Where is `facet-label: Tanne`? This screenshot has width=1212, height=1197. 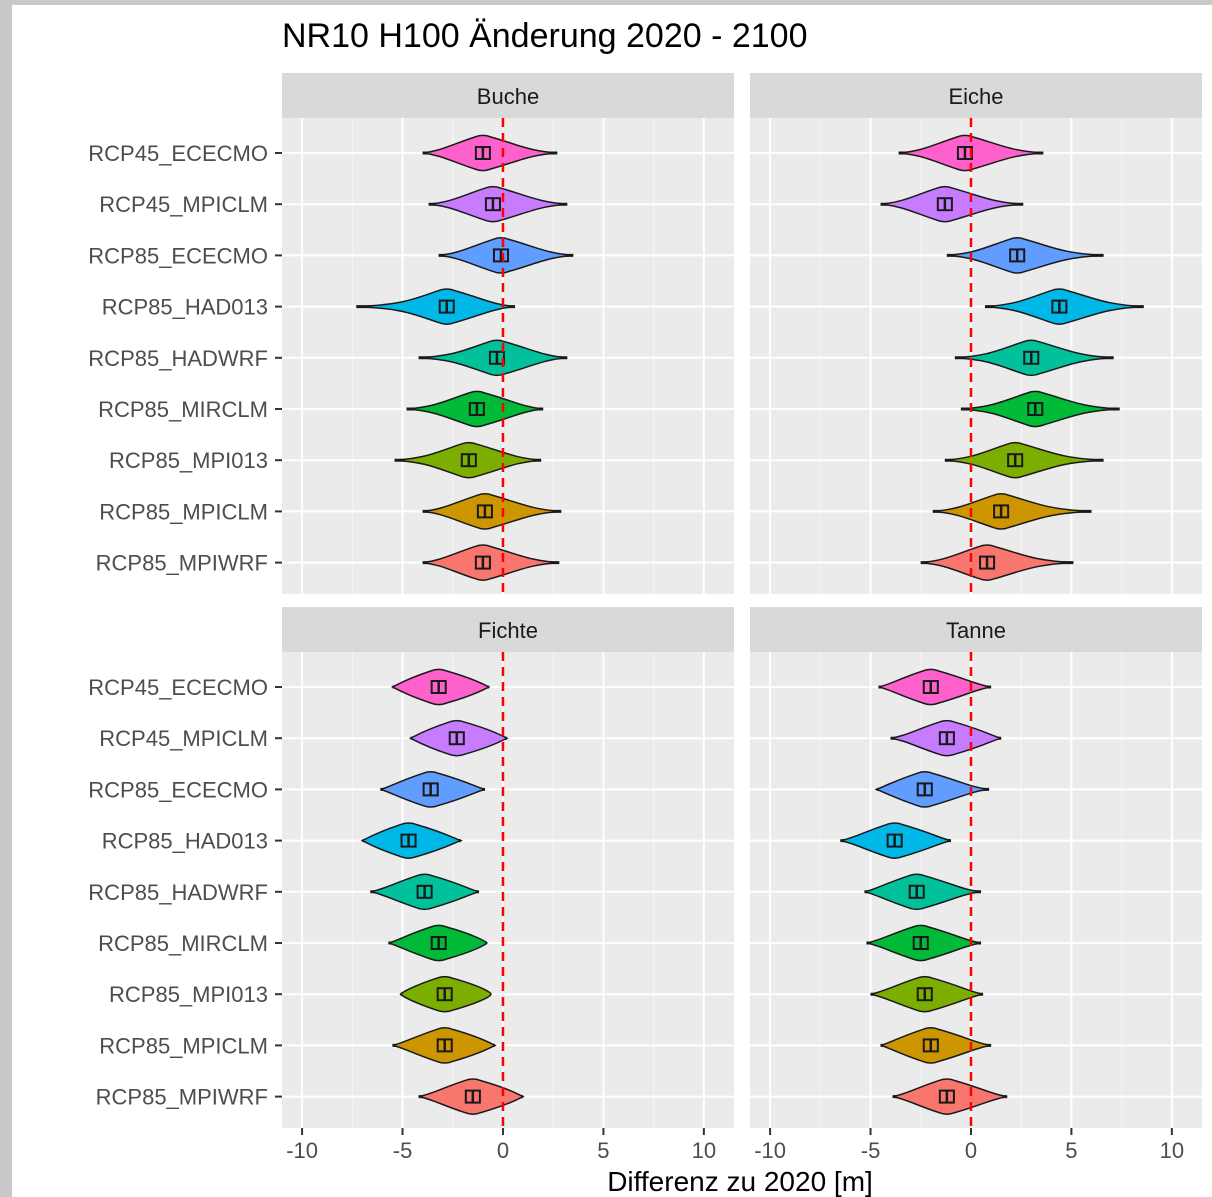
facet-label: Tanne is located at coordinates (976, 630).